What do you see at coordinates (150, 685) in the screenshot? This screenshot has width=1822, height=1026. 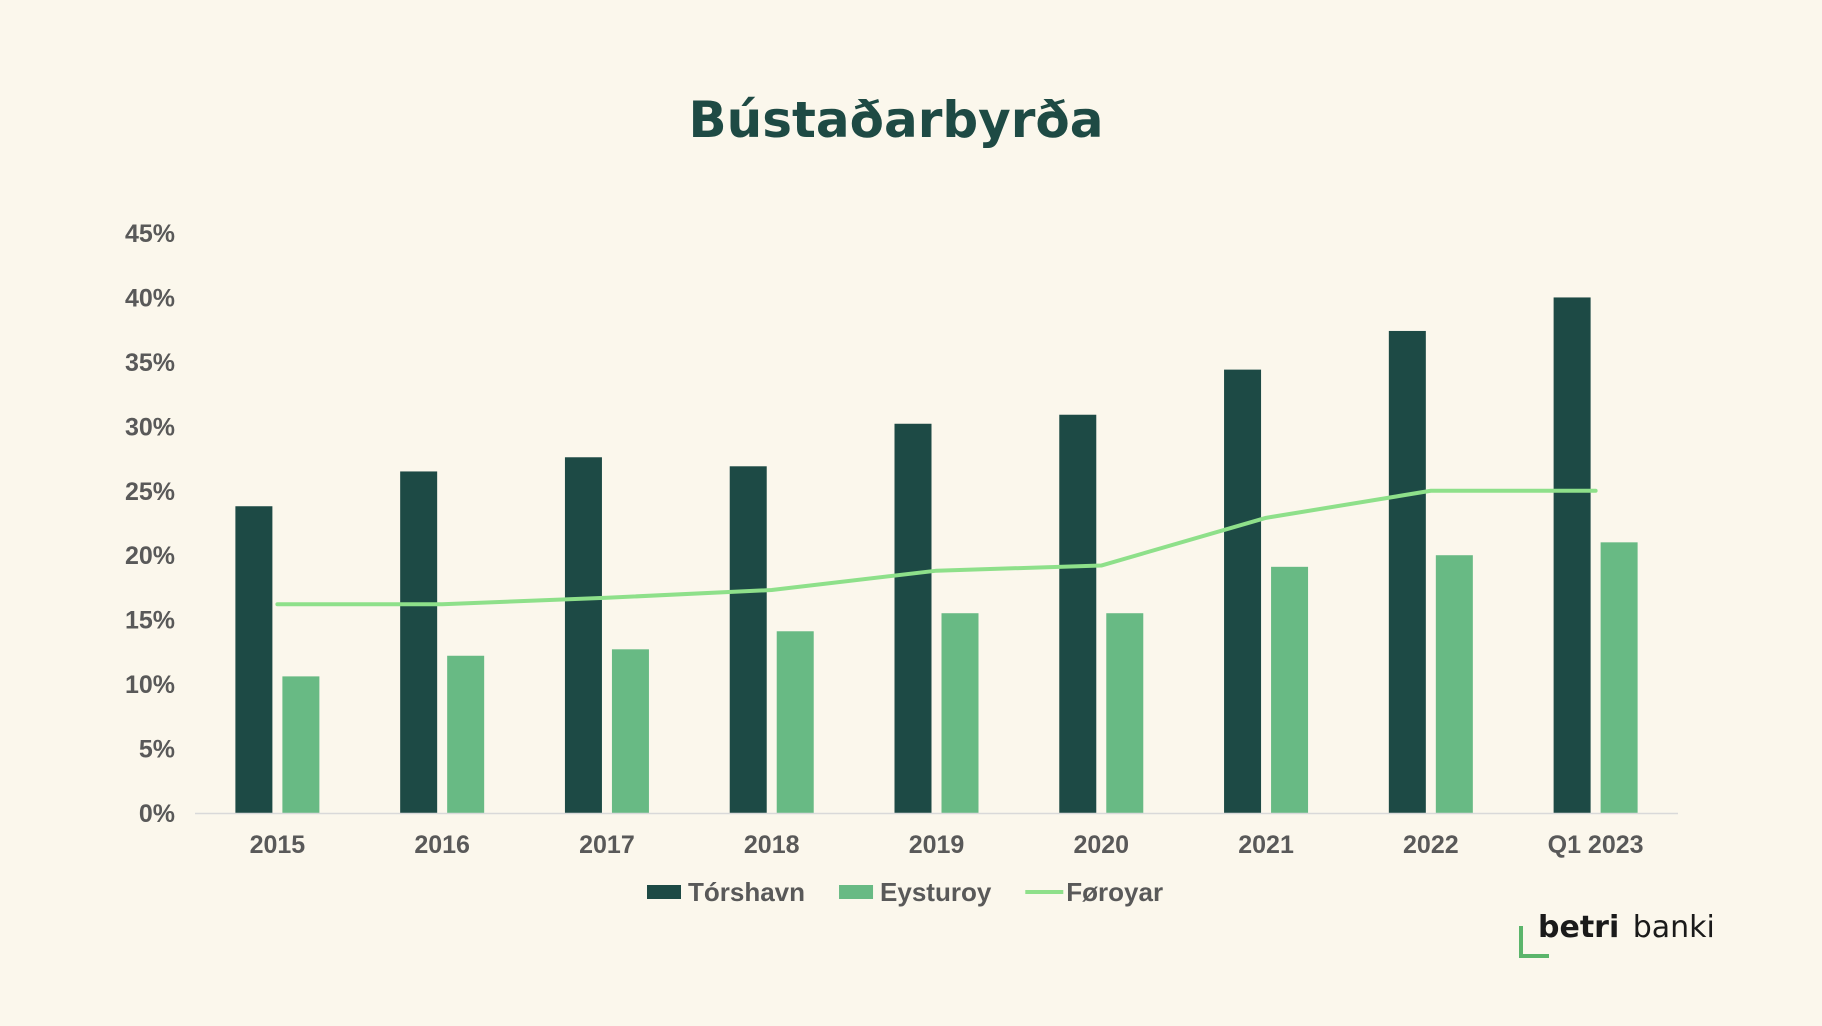 I see `y-tick-label: 10%` at bounding box center [150, 685].